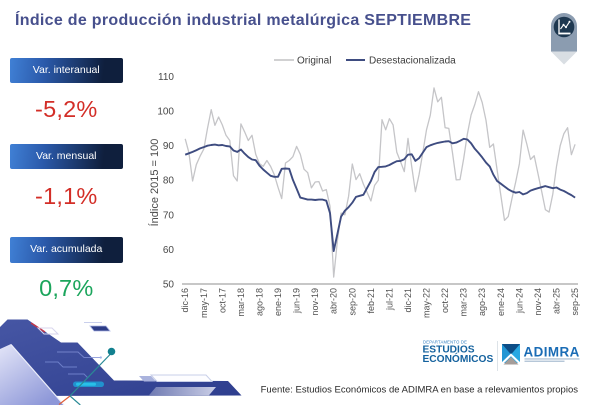 The width and height of the screenshot is (600, 405). What do you see at coordinates (334, 301) in the screenshot?
I see `svg-text: abr-20` at bounding box center [334, 301].